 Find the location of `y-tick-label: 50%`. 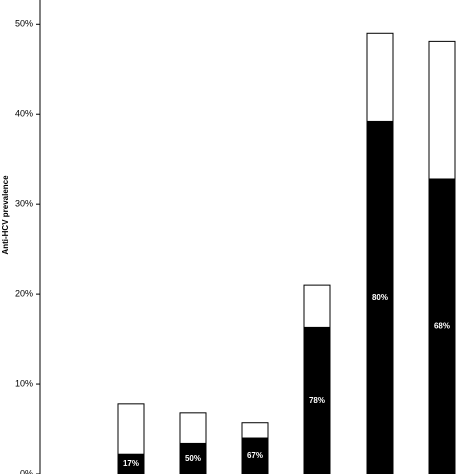

y-tick-label: 50% is located at coordinates (24, 24).